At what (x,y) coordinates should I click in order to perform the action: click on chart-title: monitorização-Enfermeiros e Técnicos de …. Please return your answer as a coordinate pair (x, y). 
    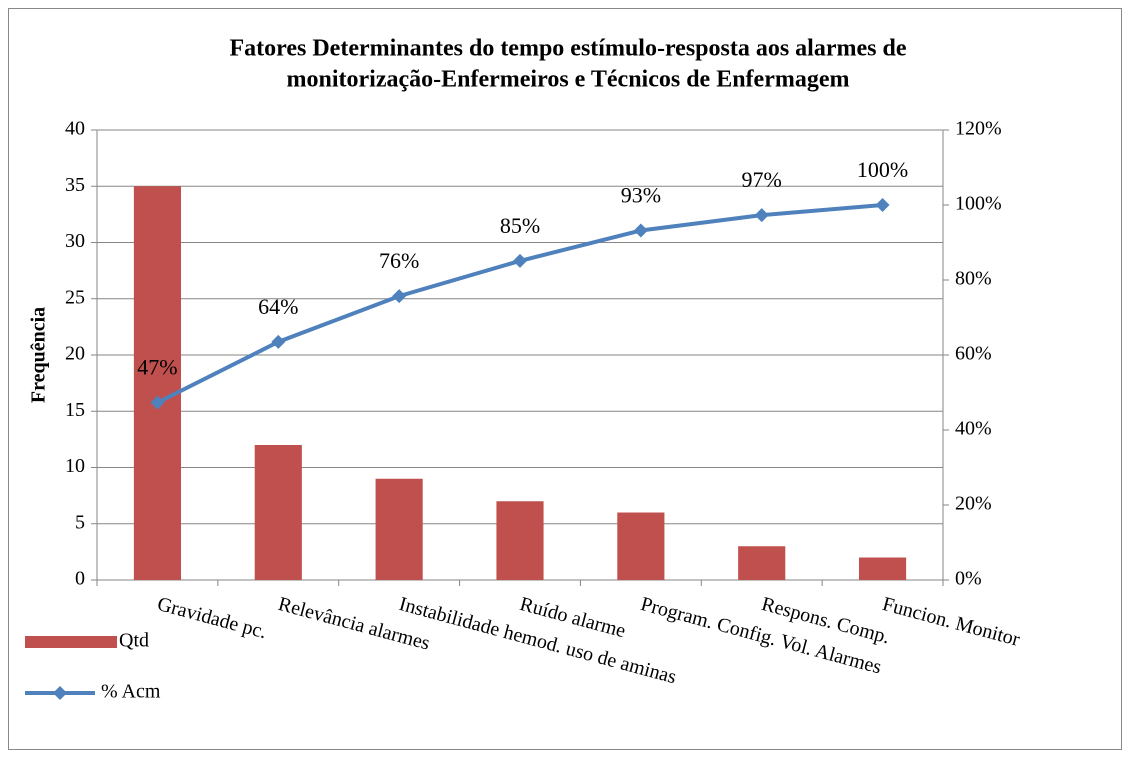
    Looking at the image, I should click on (568, 80).